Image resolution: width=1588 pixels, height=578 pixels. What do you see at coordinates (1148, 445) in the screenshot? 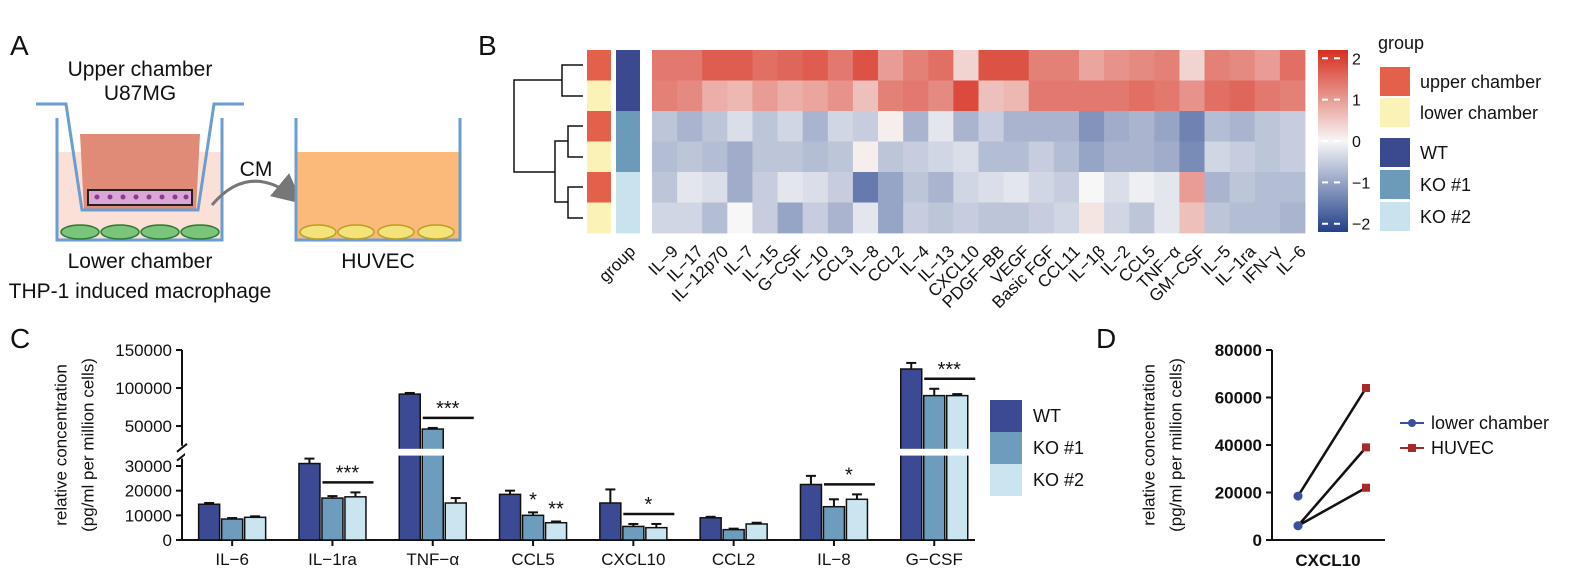
I see `y-axis-label: relative concentration` at bounding box center [1148, 445].